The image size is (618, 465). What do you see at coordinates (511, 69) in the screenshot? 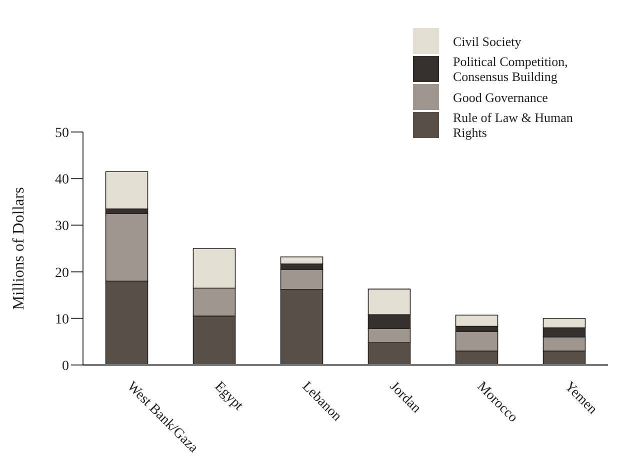
I see `legend-label: Political Competition, Consensus Building` at bounding box center [511, 69].